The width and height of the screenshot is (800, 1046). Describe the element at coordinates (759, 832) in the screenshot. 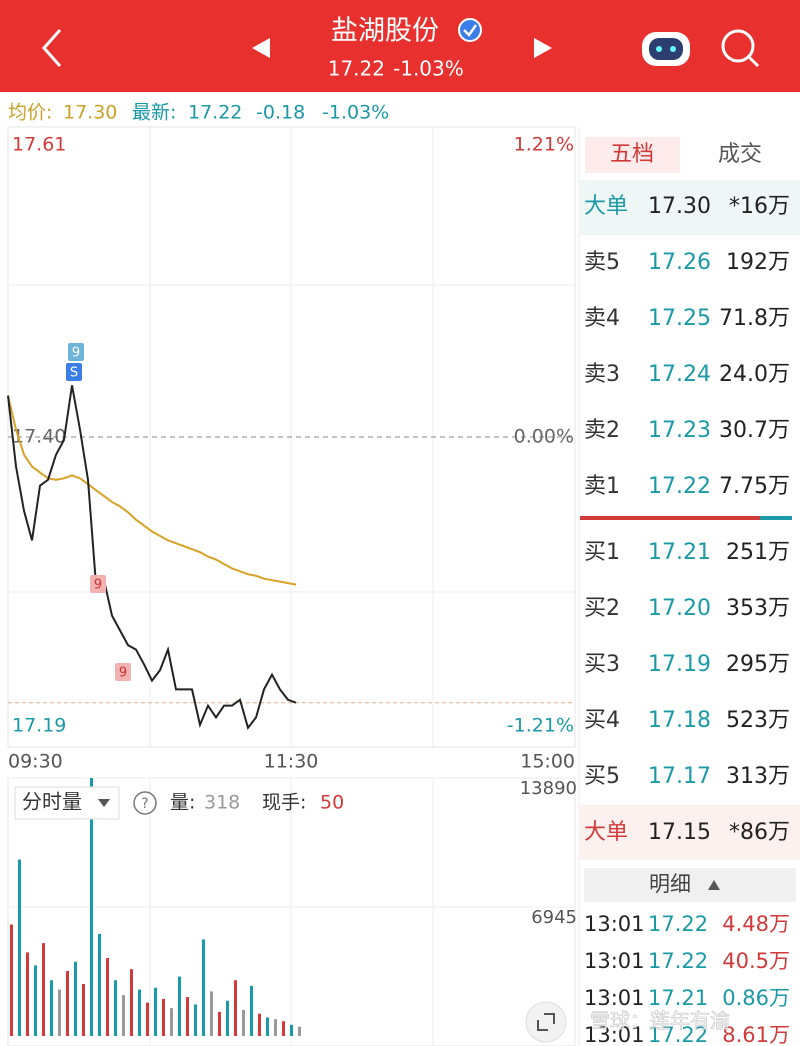

I see `book-qty: *86万` at that location.